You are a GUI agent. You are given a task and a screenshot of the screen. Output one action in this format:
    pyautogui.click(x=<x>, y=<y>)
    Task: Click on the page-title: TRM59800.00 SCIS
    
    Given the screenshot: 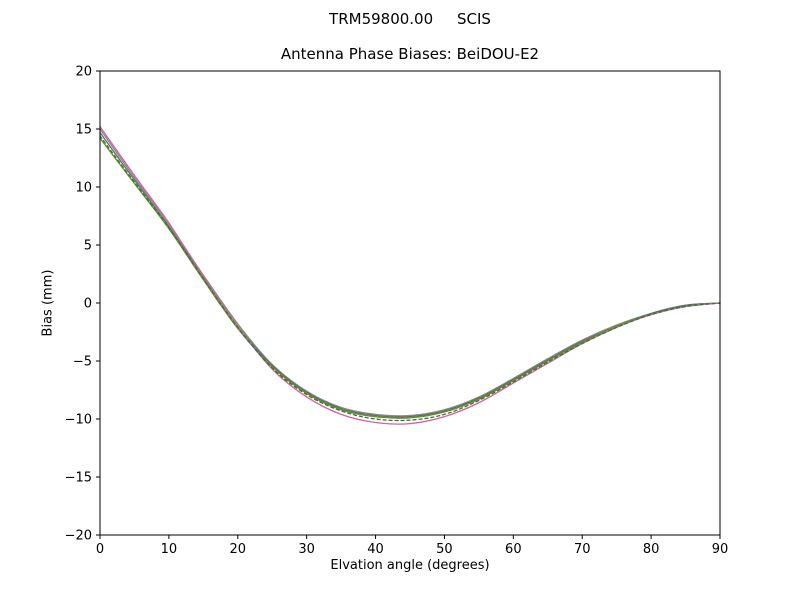 What is the action you would take?
    pyautogui.click(x=410, y=19)
    